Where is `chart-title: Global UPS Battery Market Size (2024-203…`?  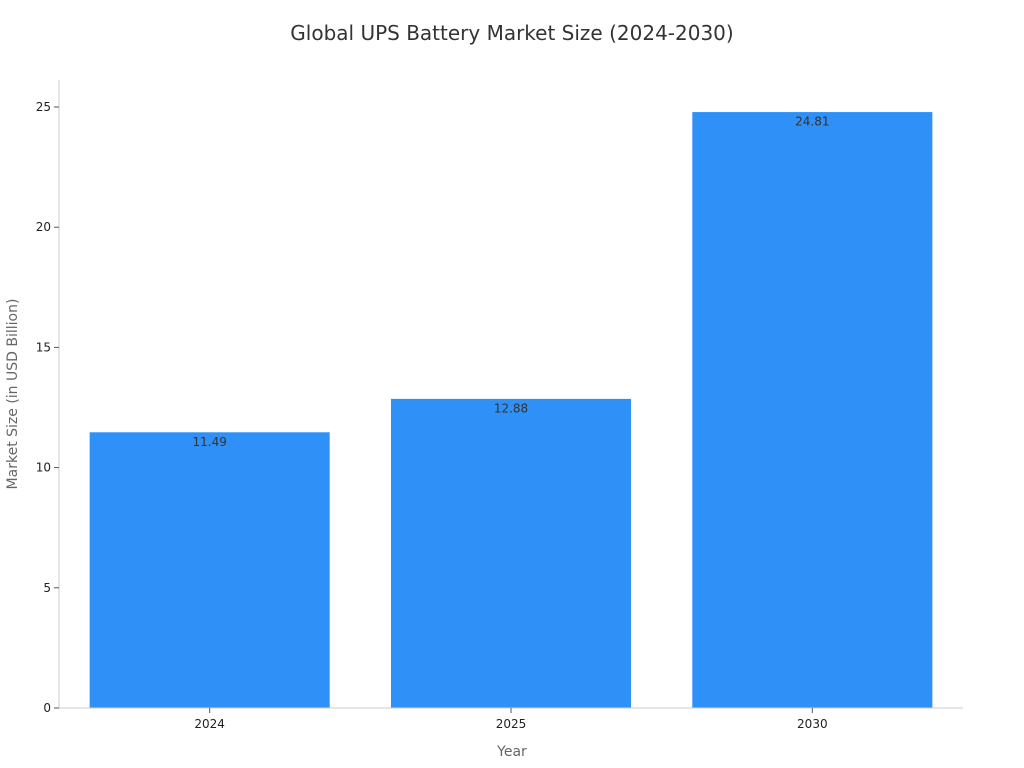 chart-title: Global UPS Battery Market Size (2024-203… is located at coordinates (511, 33).